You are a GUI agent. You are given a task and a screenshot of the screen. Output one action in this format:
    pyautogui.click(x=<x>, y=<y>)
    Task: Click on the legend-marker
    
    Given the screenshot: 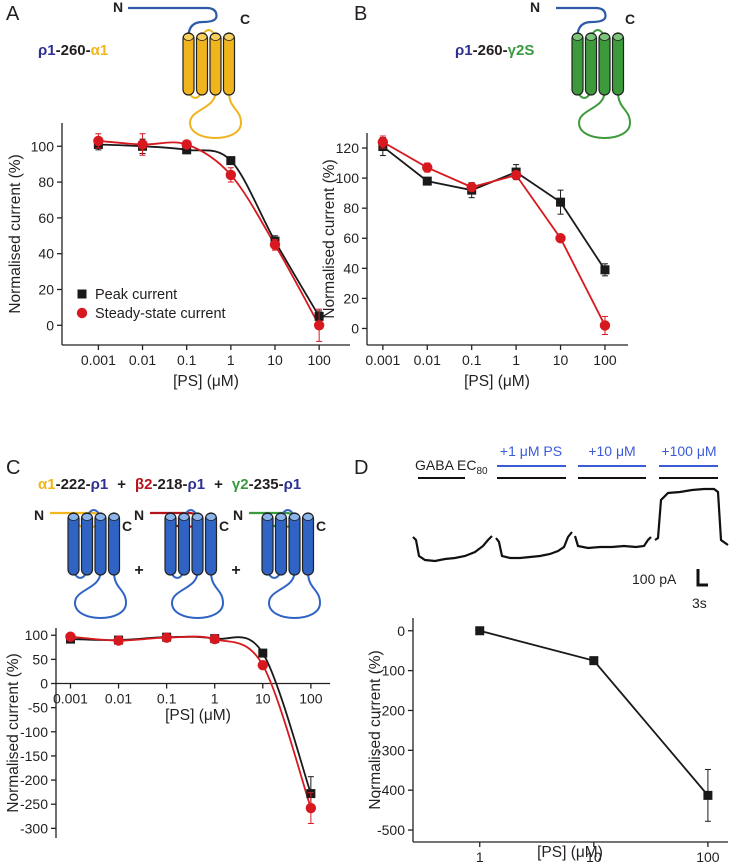 What is the action you would take?
    pyautogui.click(x=82, y=313)
    